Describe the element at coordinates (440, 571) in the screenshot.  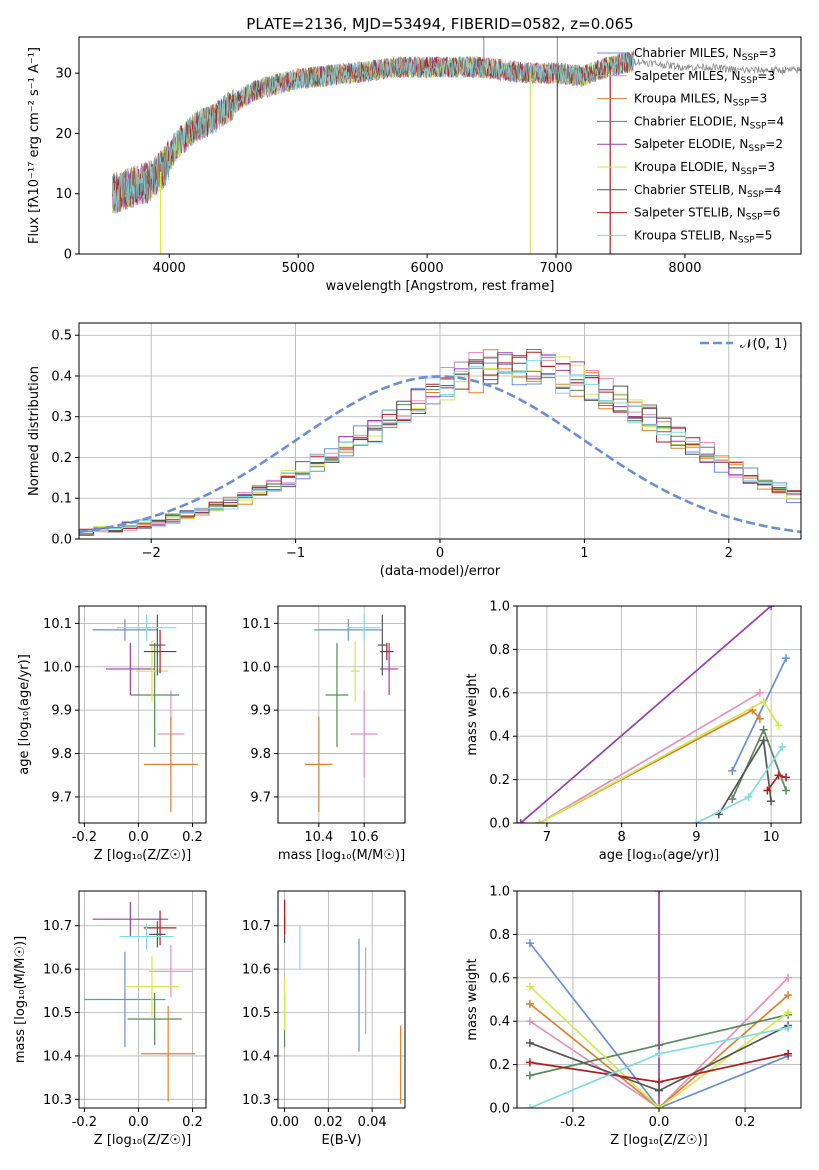
I see `residual_histogram-xlabel: (data-model)/error` at that location.